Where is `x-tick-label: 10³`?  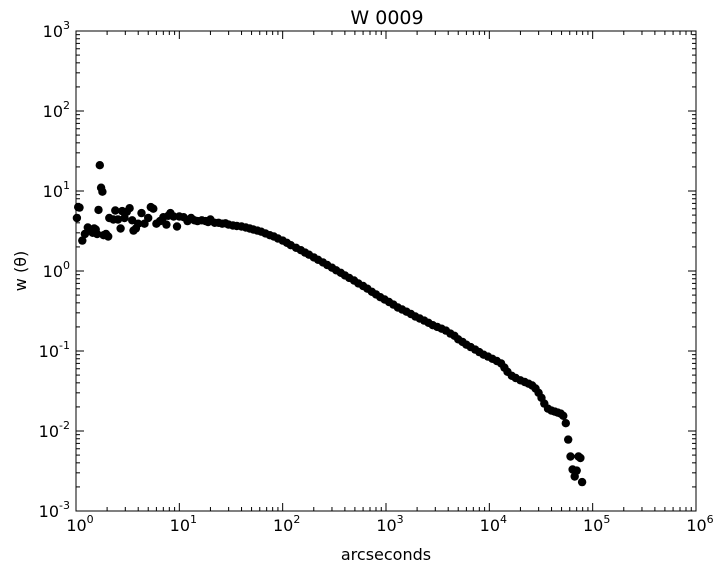
x-tick-label: 10³ is located at coordinates (389, 524).